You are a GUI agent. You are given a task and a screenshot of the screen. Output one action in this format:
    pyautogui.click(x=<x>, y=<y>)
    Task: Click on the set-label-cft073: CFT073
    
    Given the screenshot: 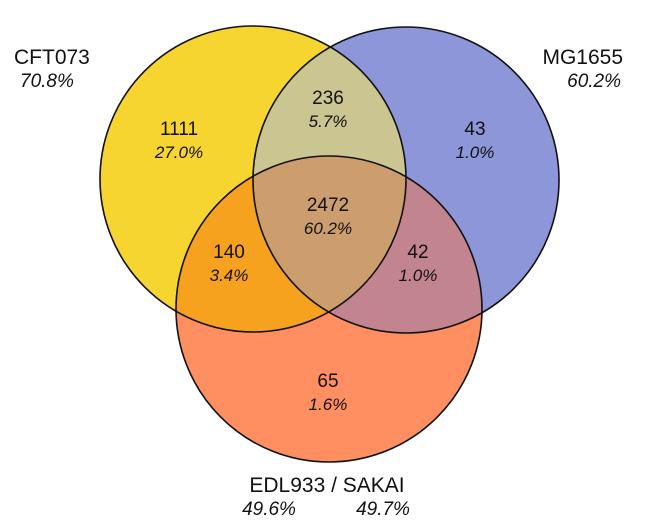 What is the action you would take?
    pyautogui.click(x=52, y=57)
    